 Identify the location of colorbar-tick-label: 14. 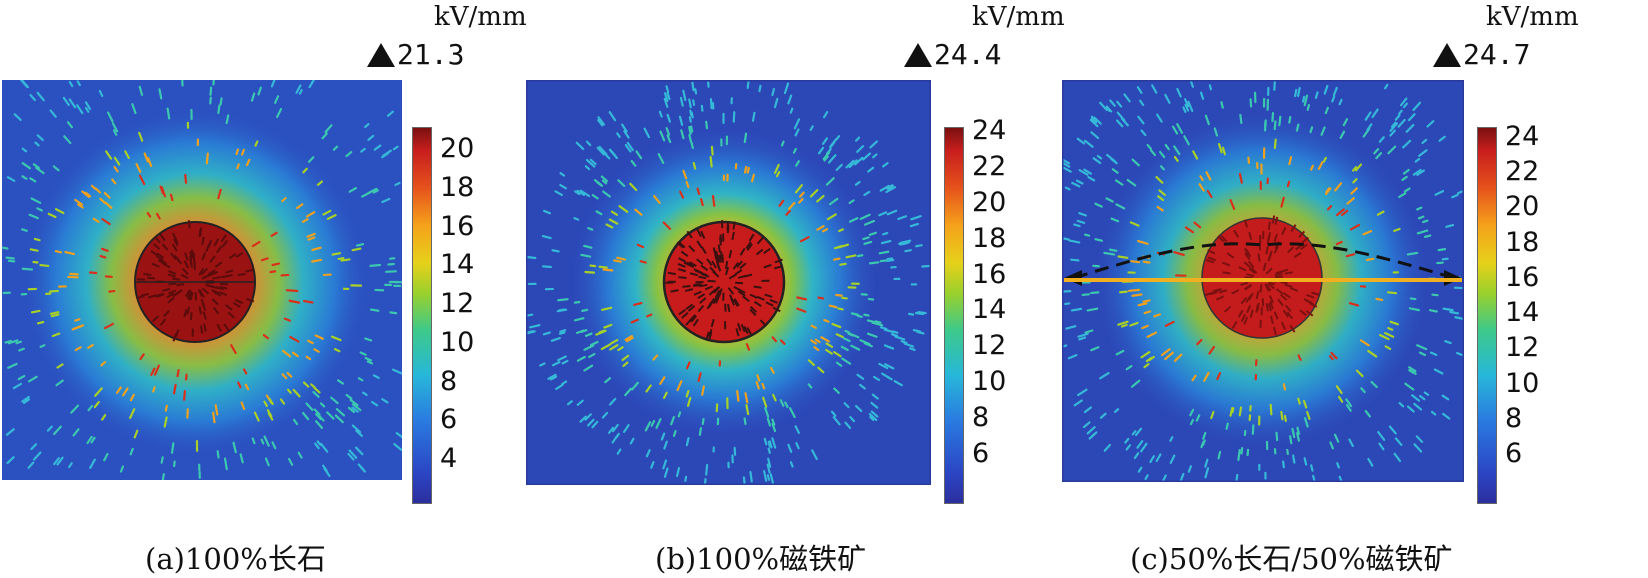
(1522, 312).